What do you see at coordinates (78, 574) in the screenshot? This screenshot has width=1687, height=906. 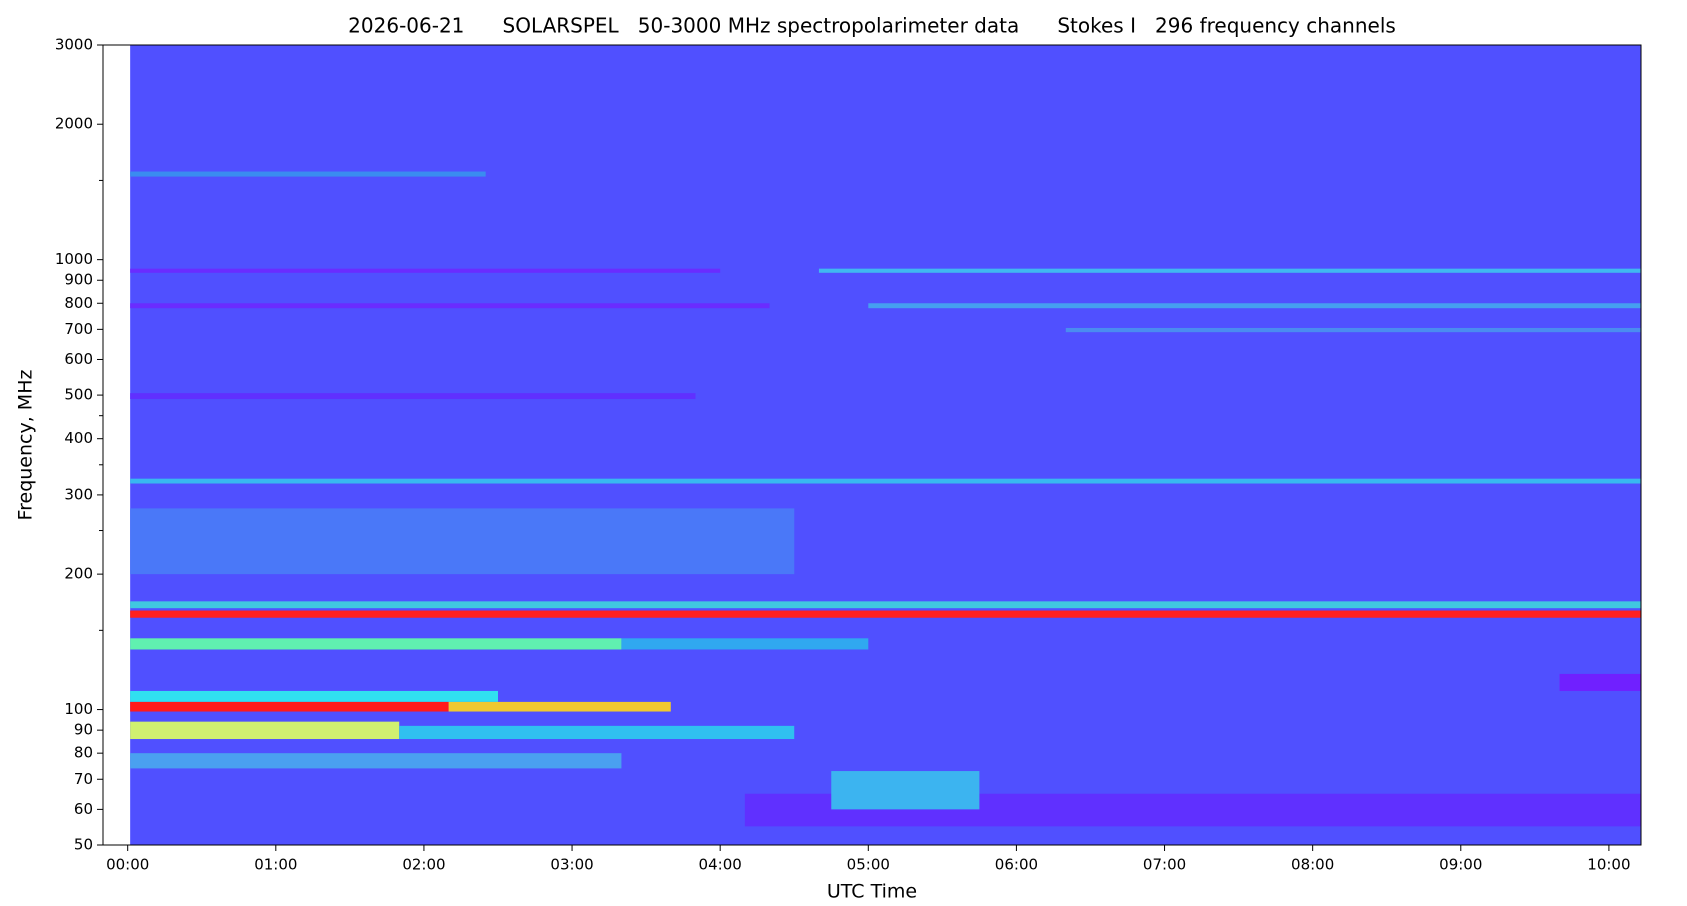 I see `y-tick-label: 200` at bounding box center [78, 574].